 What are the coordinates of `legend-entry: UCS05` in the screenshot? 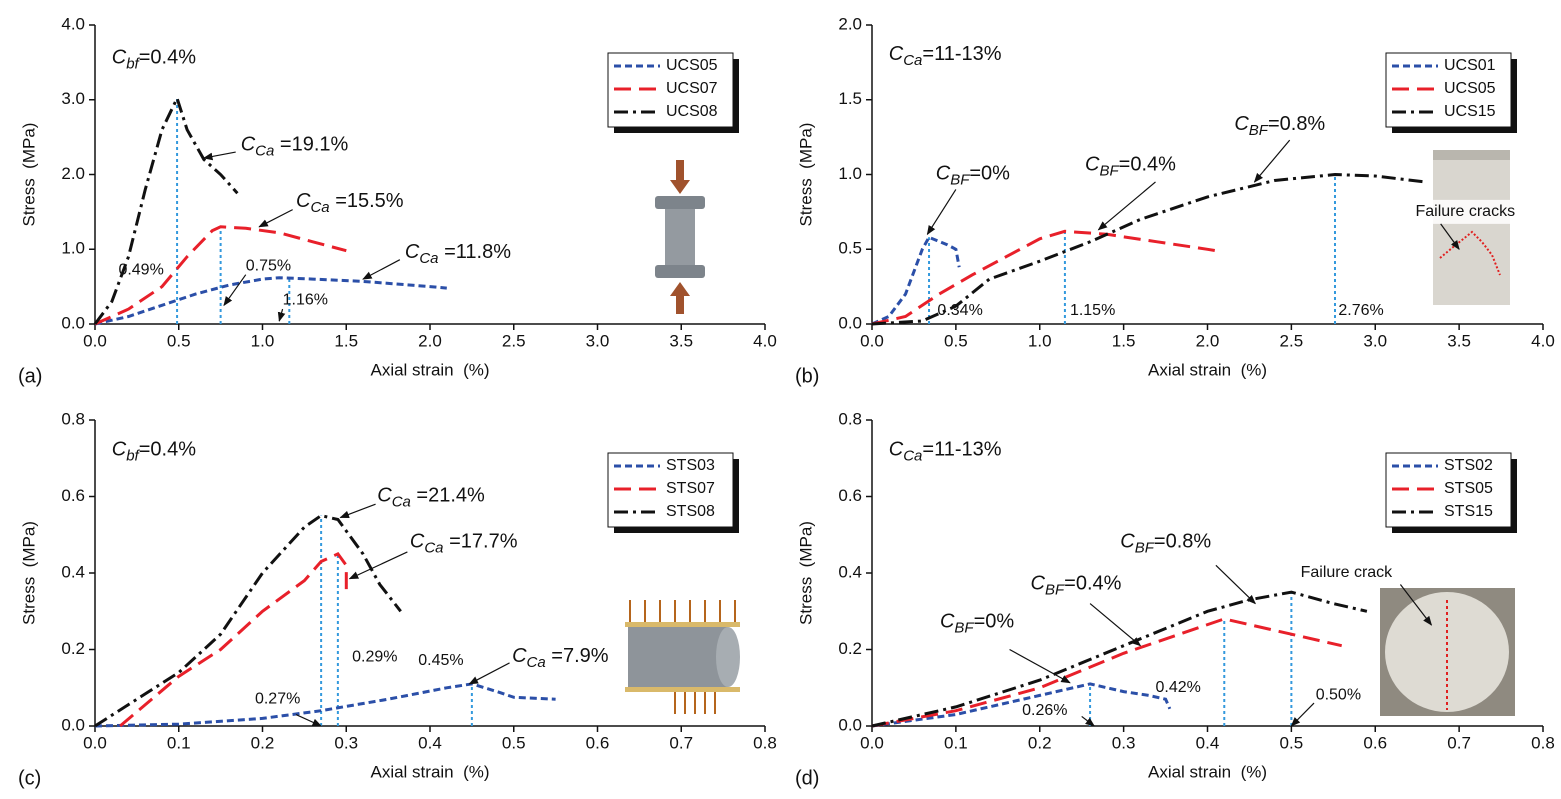 It's located at (1470, 88).